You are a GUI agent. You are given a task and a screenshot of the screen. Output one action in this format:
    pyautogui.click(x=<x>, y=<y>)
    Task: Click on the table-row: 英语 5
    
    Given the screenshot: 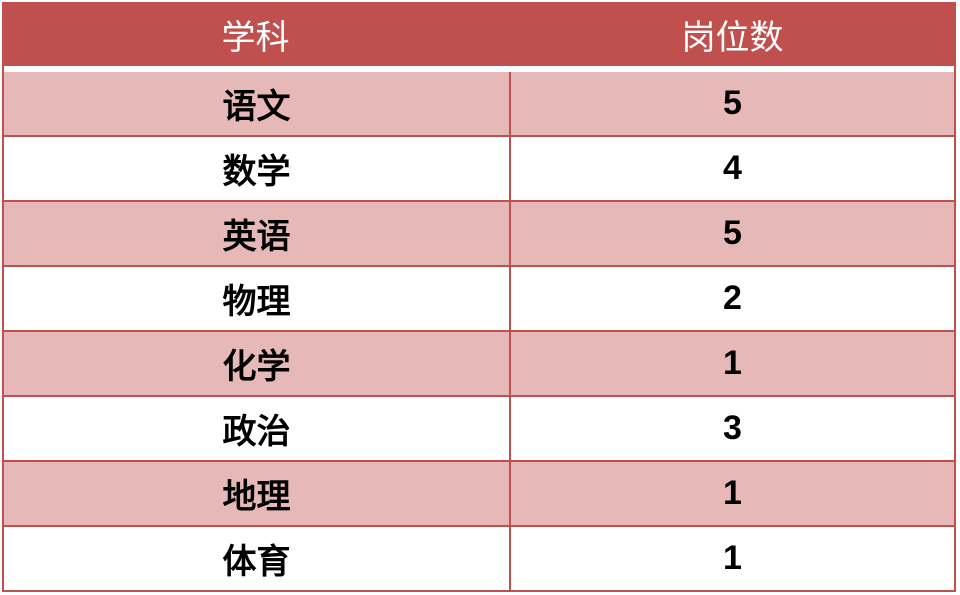 What is the action you would take?
    pyautogui.click(x=479, y=234)
    